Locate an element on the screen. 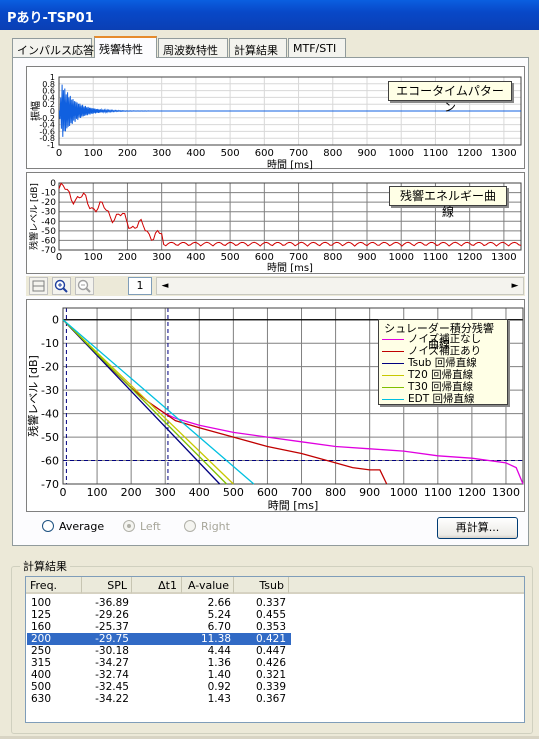 The height and width of the screenshot is (739, 539). decay-xtick: 700 is located at coordinates (301, 492).